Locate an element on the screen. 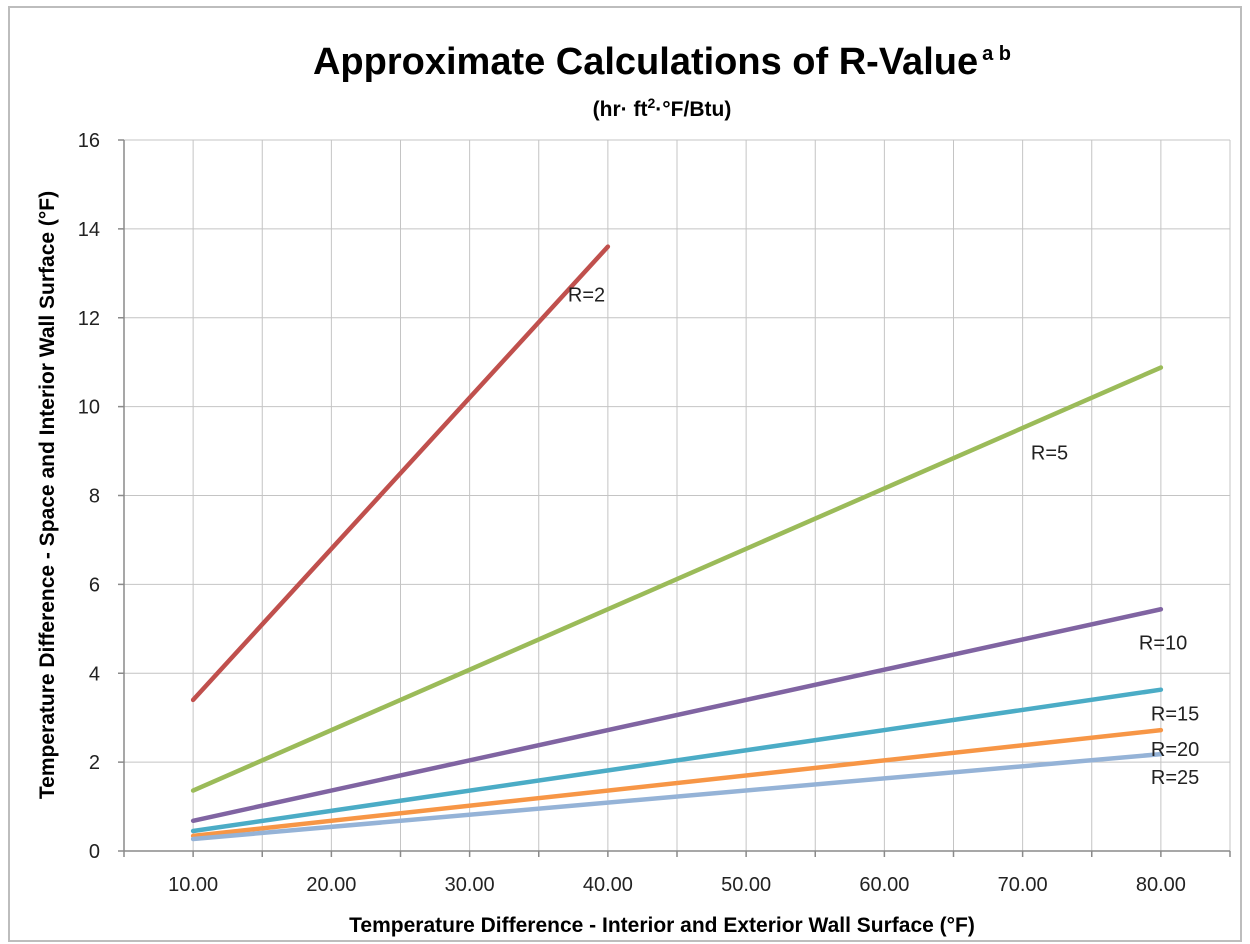  series-label-r-2: R=2 is located at coordinates (586, 296).